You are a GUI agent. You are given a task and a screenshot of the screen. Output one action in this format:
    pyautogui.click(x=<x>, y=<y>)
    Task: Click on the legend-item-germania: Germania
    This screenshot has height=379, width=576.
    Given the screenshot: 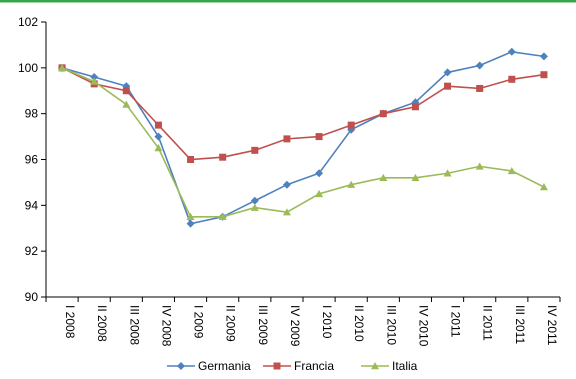 What is the action you would take?
    pyautogui.click(x=209, y=366)
    